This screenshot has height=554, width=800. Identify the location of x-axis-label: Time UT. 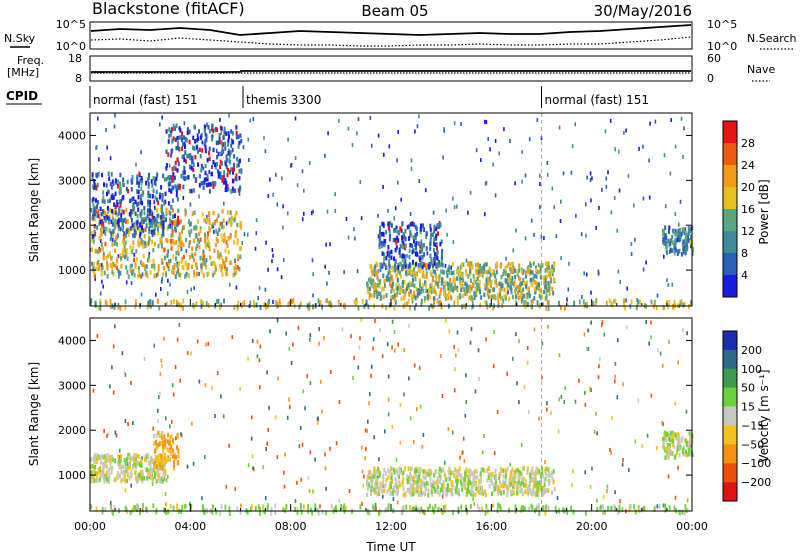
(390, 547).